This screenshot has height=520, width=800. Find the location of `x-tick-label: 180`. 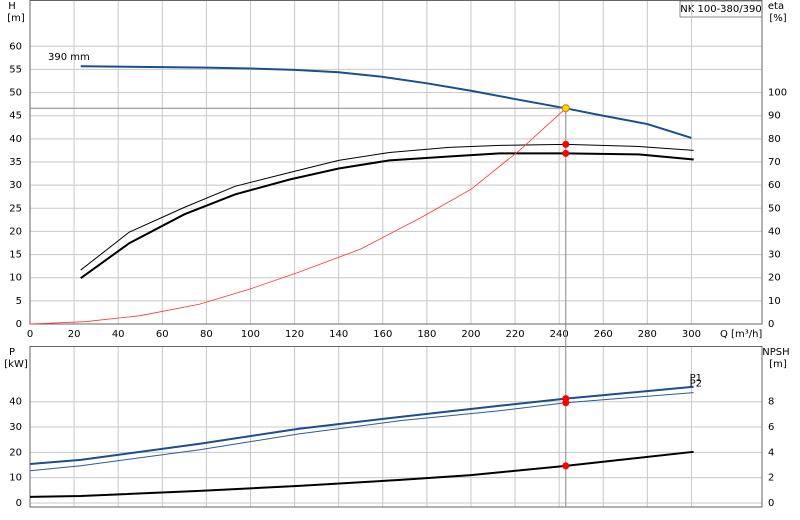

x-tick-label: 180 is located at coordinates (426, 334).